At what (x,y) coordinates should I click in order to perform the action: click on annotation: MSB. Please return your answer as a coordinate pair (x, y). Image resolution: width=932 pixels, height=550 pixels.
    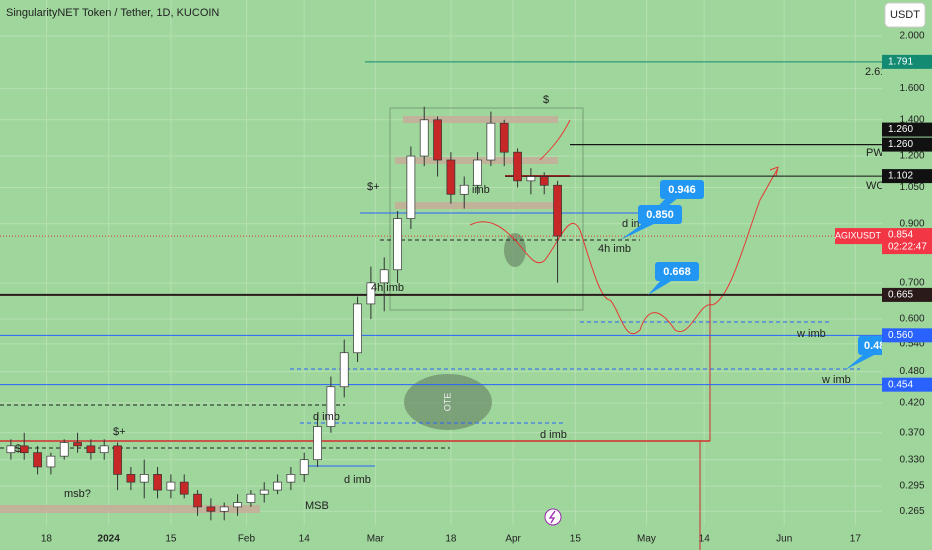
    Looking at the image, I should click on (317, 506).